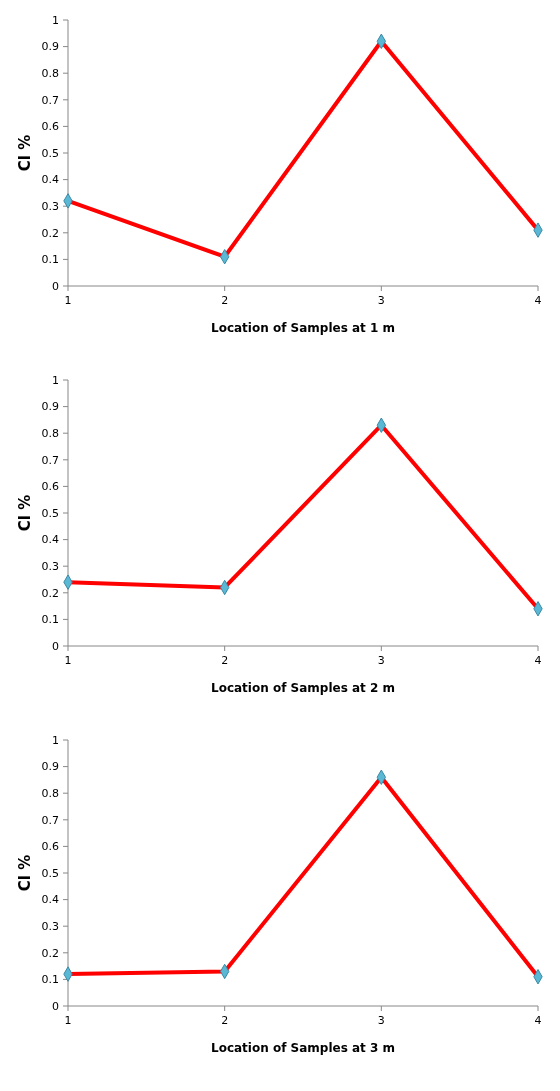  What do you see at coordinates (303, 328) in the screenshot?
I see `x-axis-title: Location of Samples at 1 m` at bounding box center [303, 328].